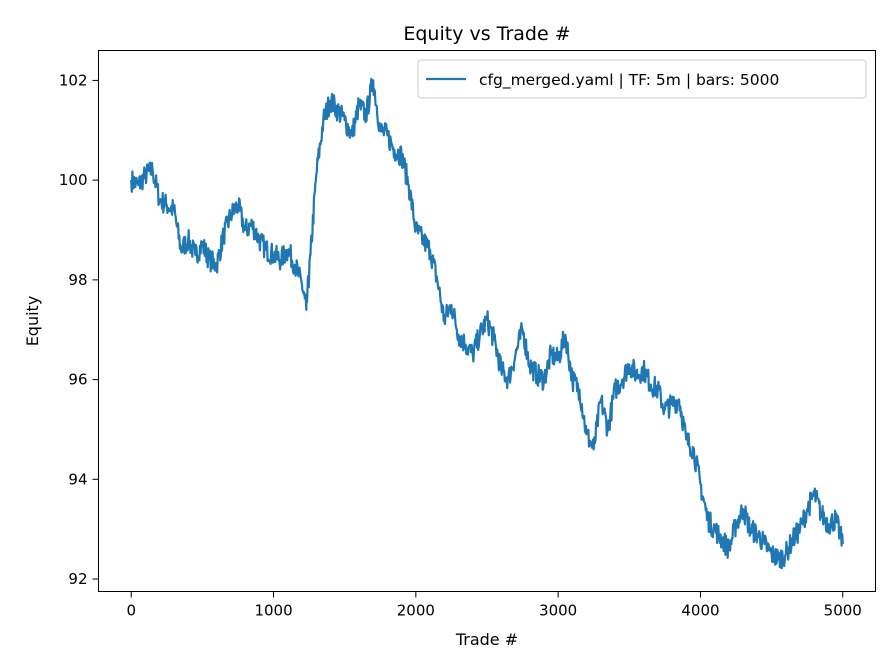  I want to click on x-axis: 0 1000 2000 3000 4000 5000, so click(494, 605).